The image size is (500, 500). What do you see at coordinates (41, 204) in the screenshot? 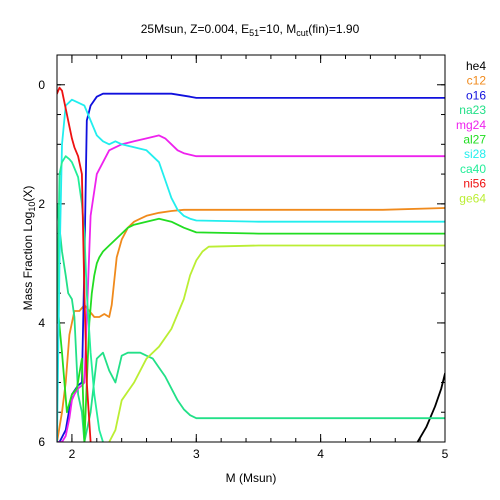
I see `y-tick-label: 2` at bounding box center [41, 204].